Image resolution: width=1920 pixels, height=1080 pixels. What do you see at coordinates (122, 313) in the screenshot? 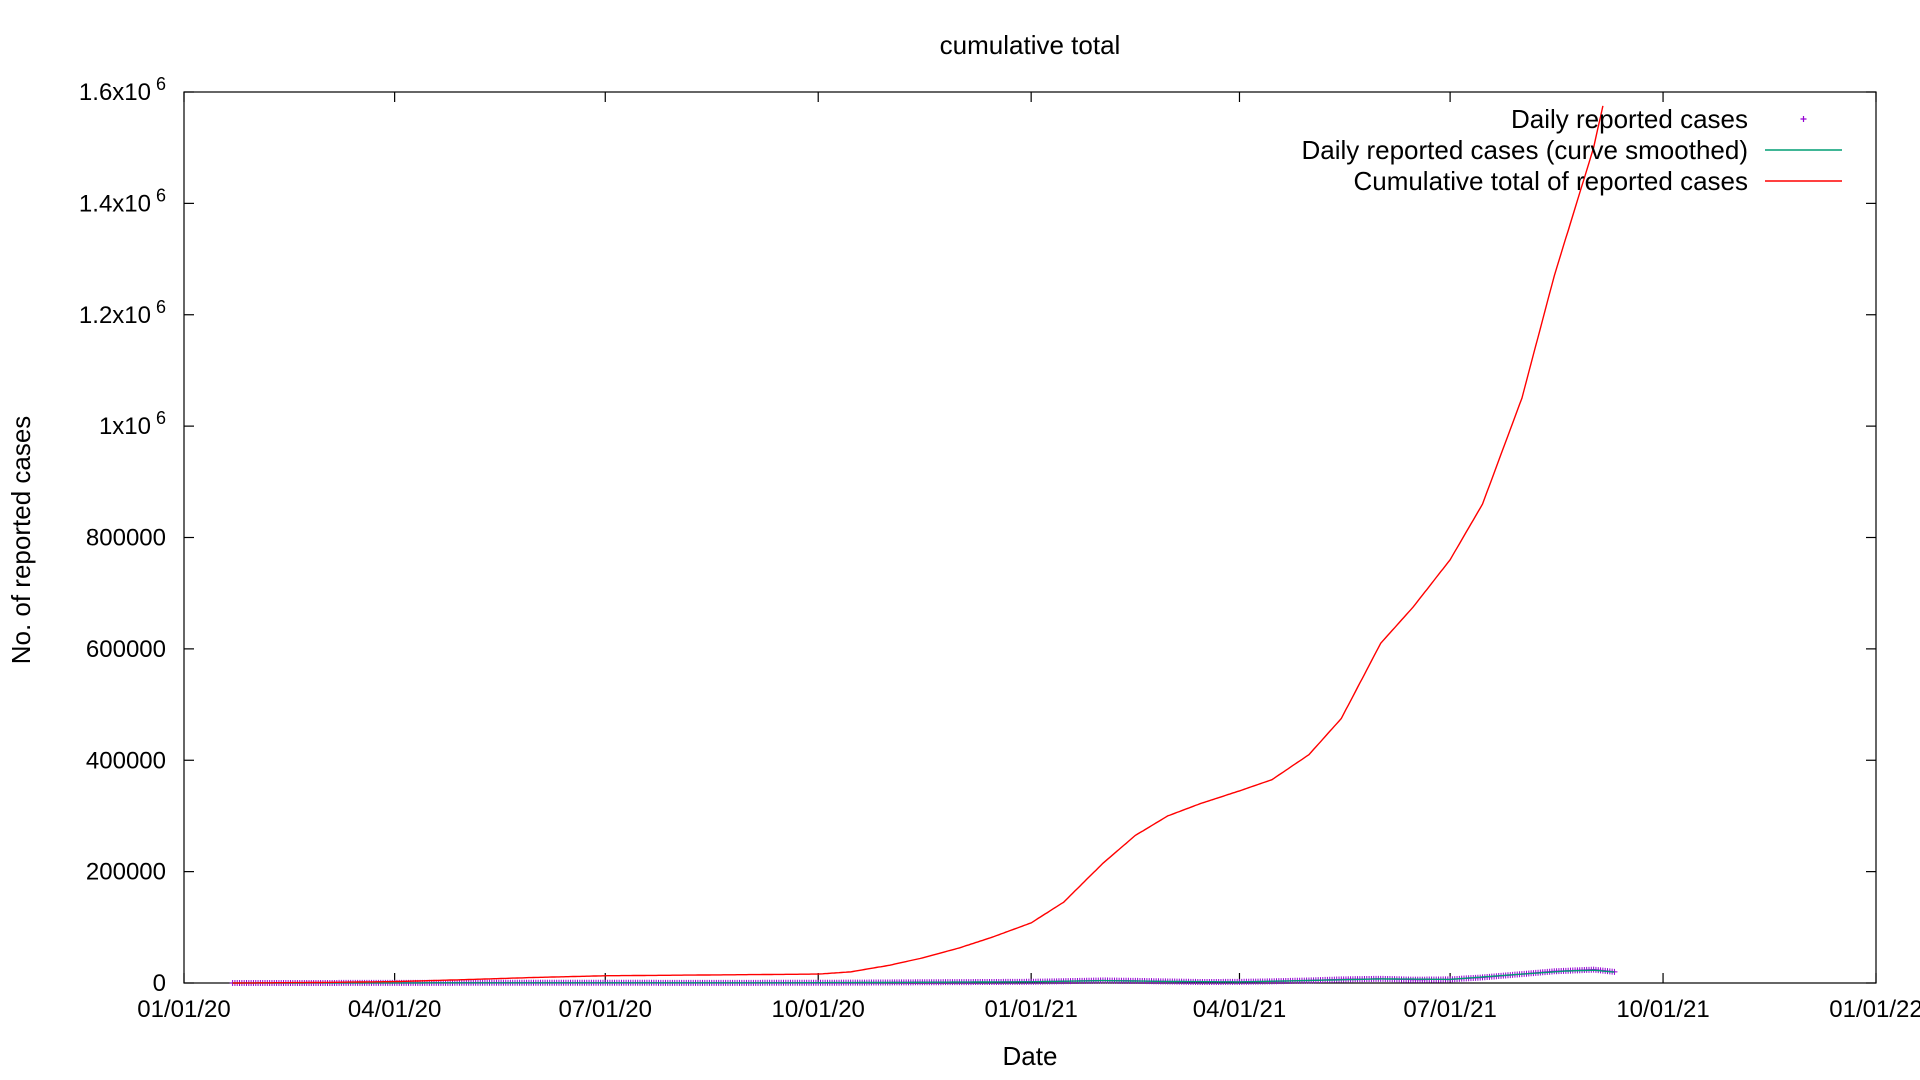
I see `y-tick-label: 1.2x10 6` at bounding box center [122, 313].